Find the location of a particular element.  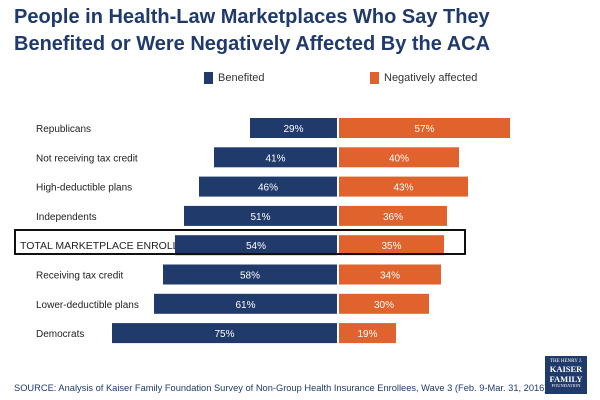

label-benefited-independents: 51% is located at coordinates (260, 217).